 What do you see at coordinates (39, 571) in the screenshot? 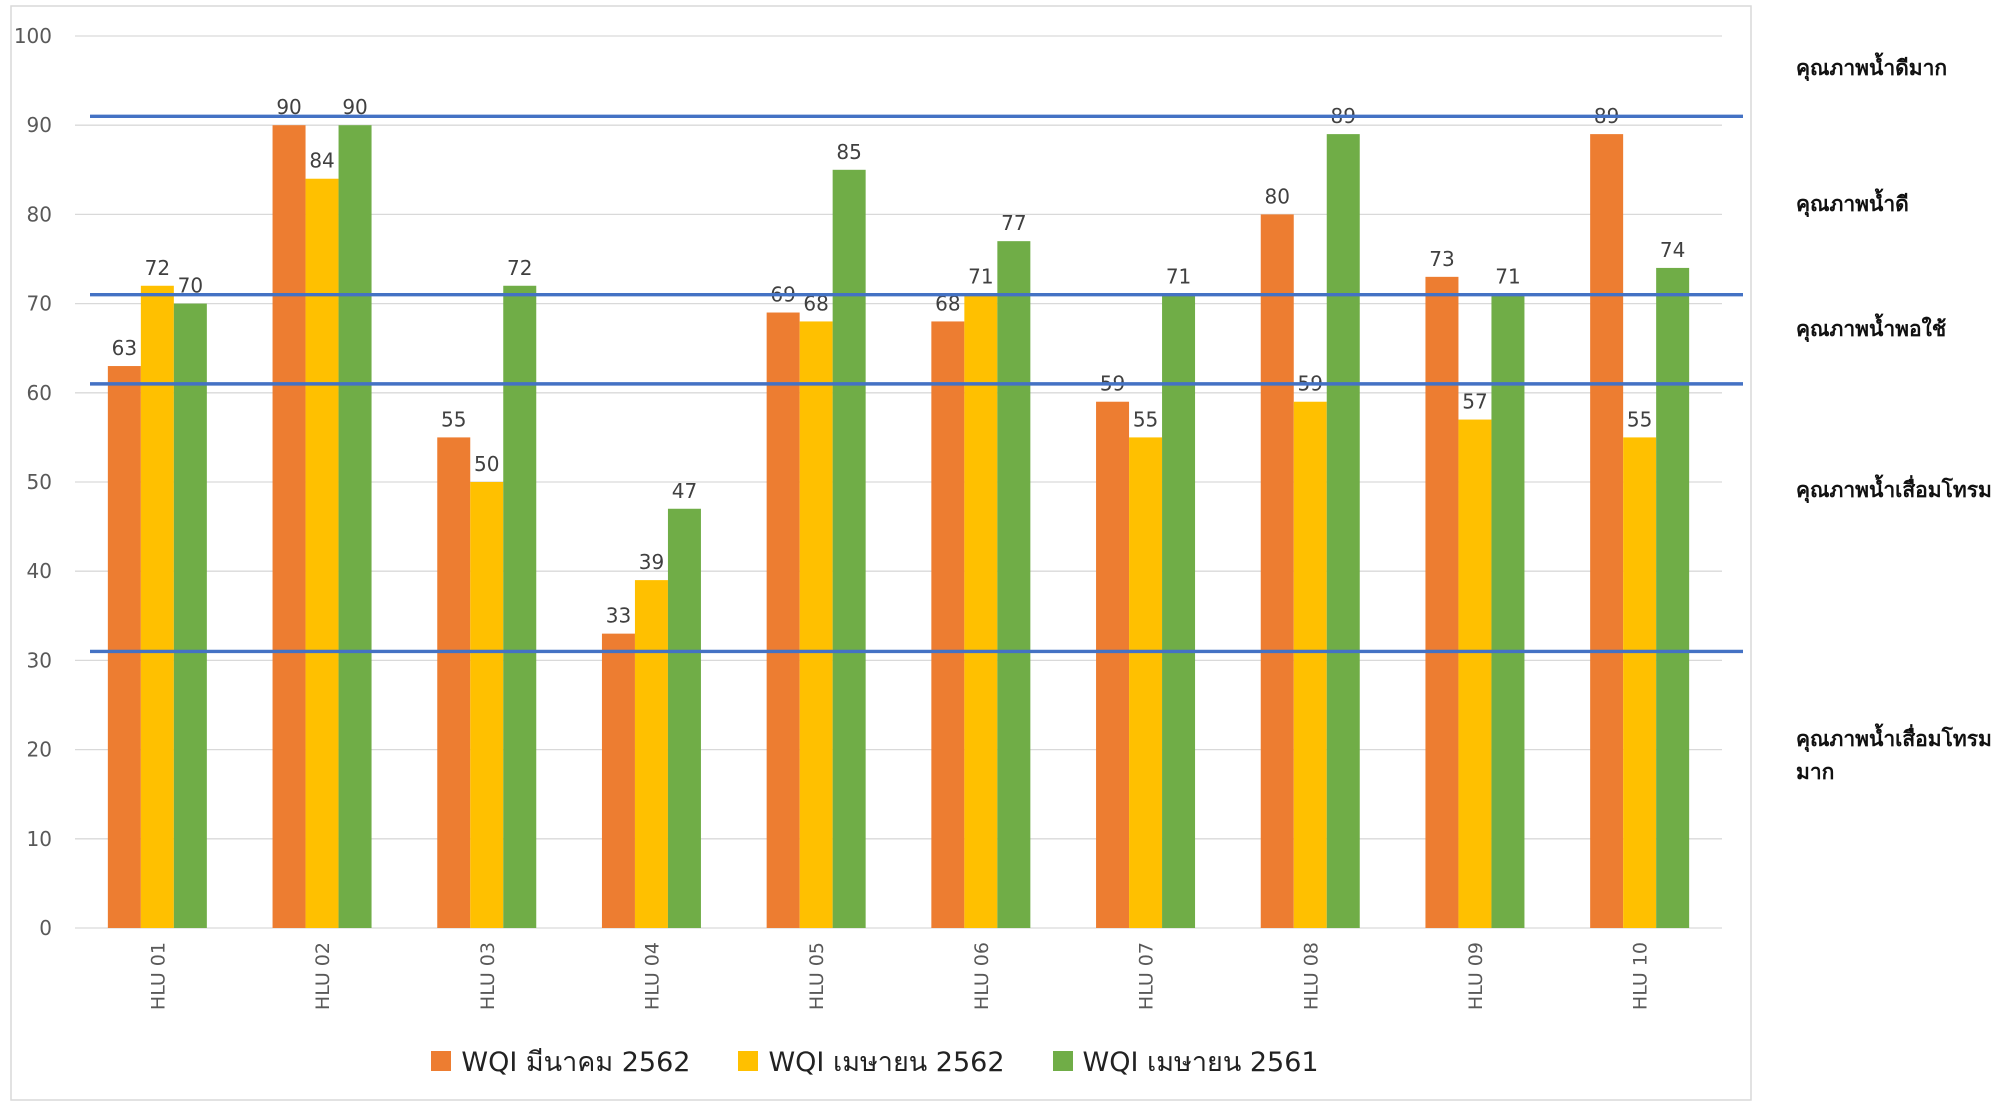
I see `y-tick-label-40: 40` at bounding box center [39, 571].